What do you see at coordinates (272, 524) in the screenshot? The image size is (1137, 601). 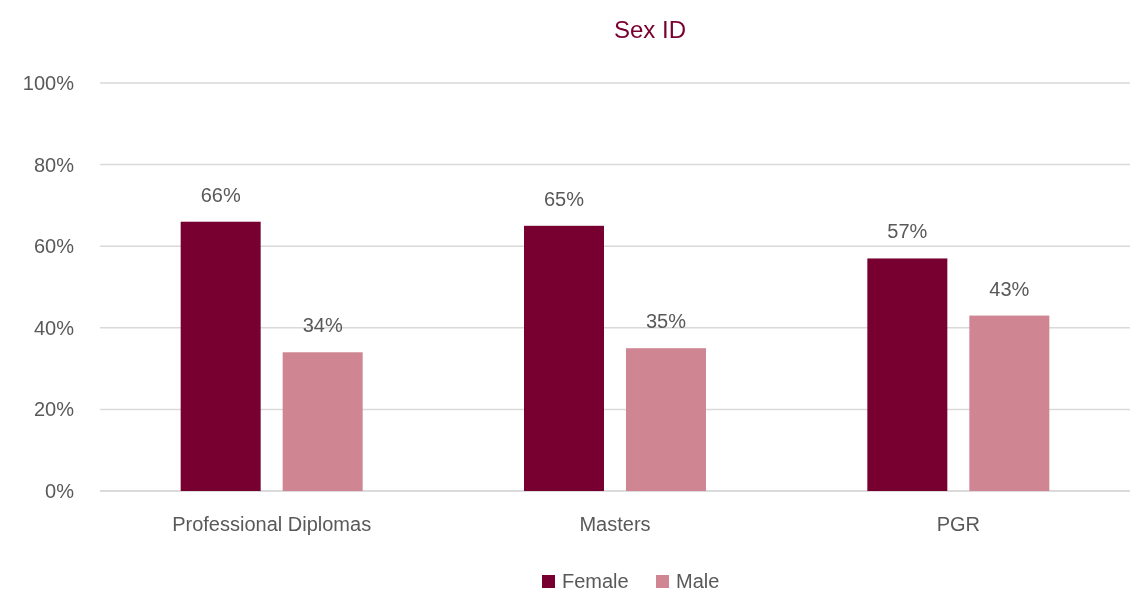 I see `x-tick-label: Professional Diplomas` at bounding box center [272, 524].